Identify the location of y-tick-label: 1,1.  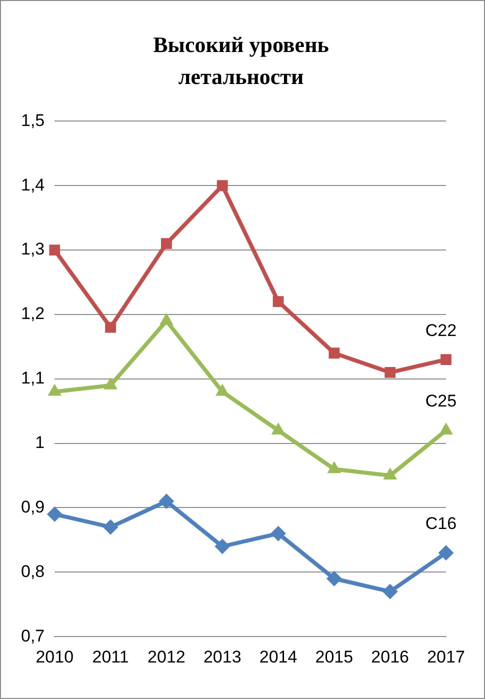
(32, 378).